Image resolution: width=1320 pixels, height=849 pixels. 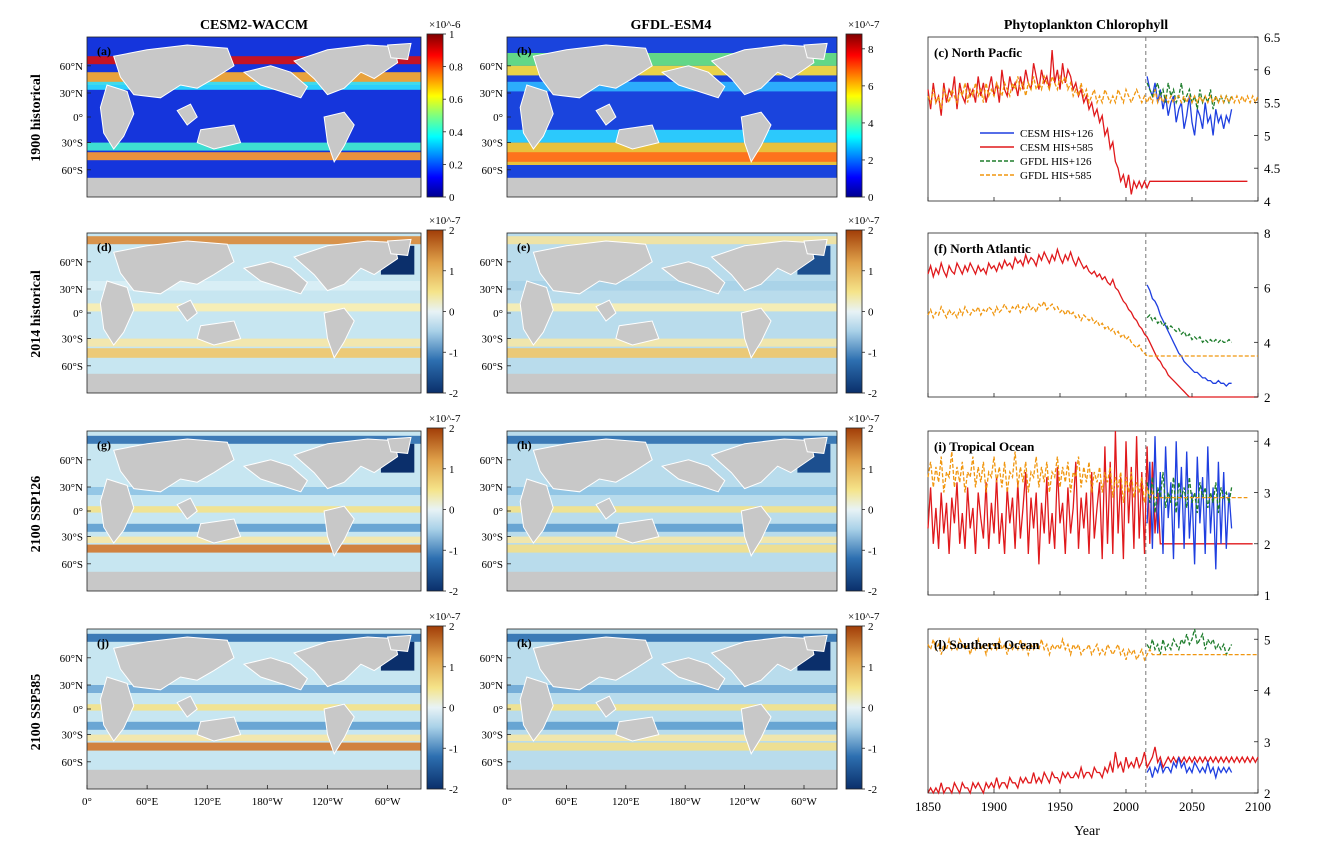 What do you see at coordinates (523, 247) in the screenshot?
I see `panel-label: (e)` at bounding box center [523, 247].